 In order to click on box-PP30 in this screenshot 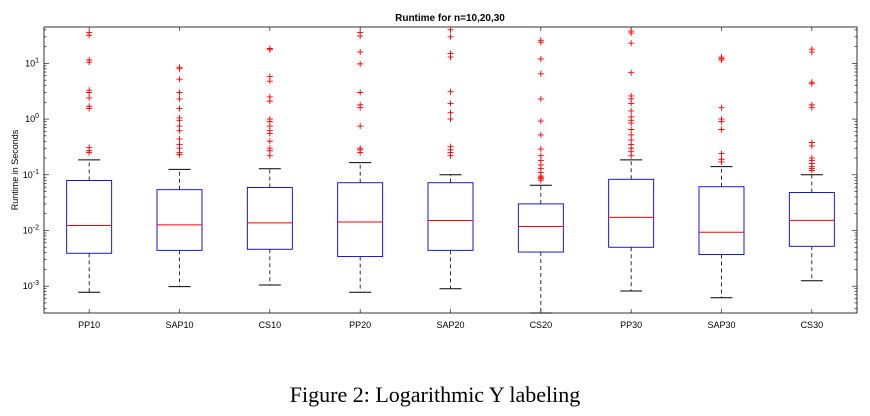, I will do `click(631, 160)`.